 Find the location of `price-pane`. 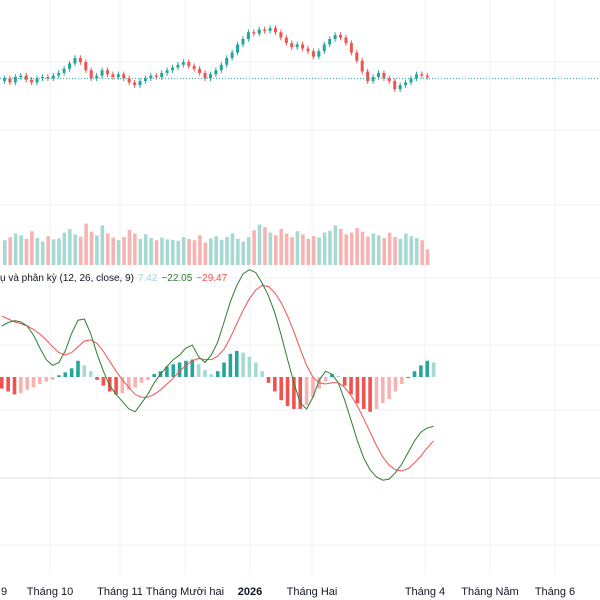

price-pane is located at coordinates (300, 58).